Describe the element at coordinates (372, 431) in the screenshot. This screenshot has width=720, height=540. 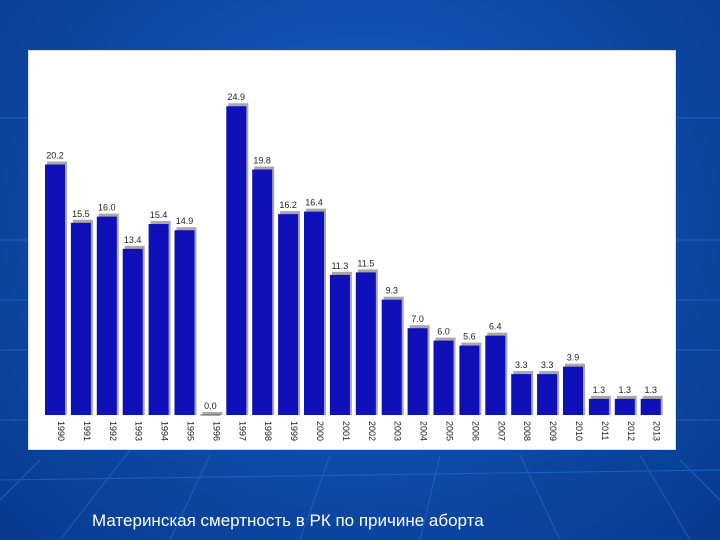
I see `x-tick-label: 2002` at that location.